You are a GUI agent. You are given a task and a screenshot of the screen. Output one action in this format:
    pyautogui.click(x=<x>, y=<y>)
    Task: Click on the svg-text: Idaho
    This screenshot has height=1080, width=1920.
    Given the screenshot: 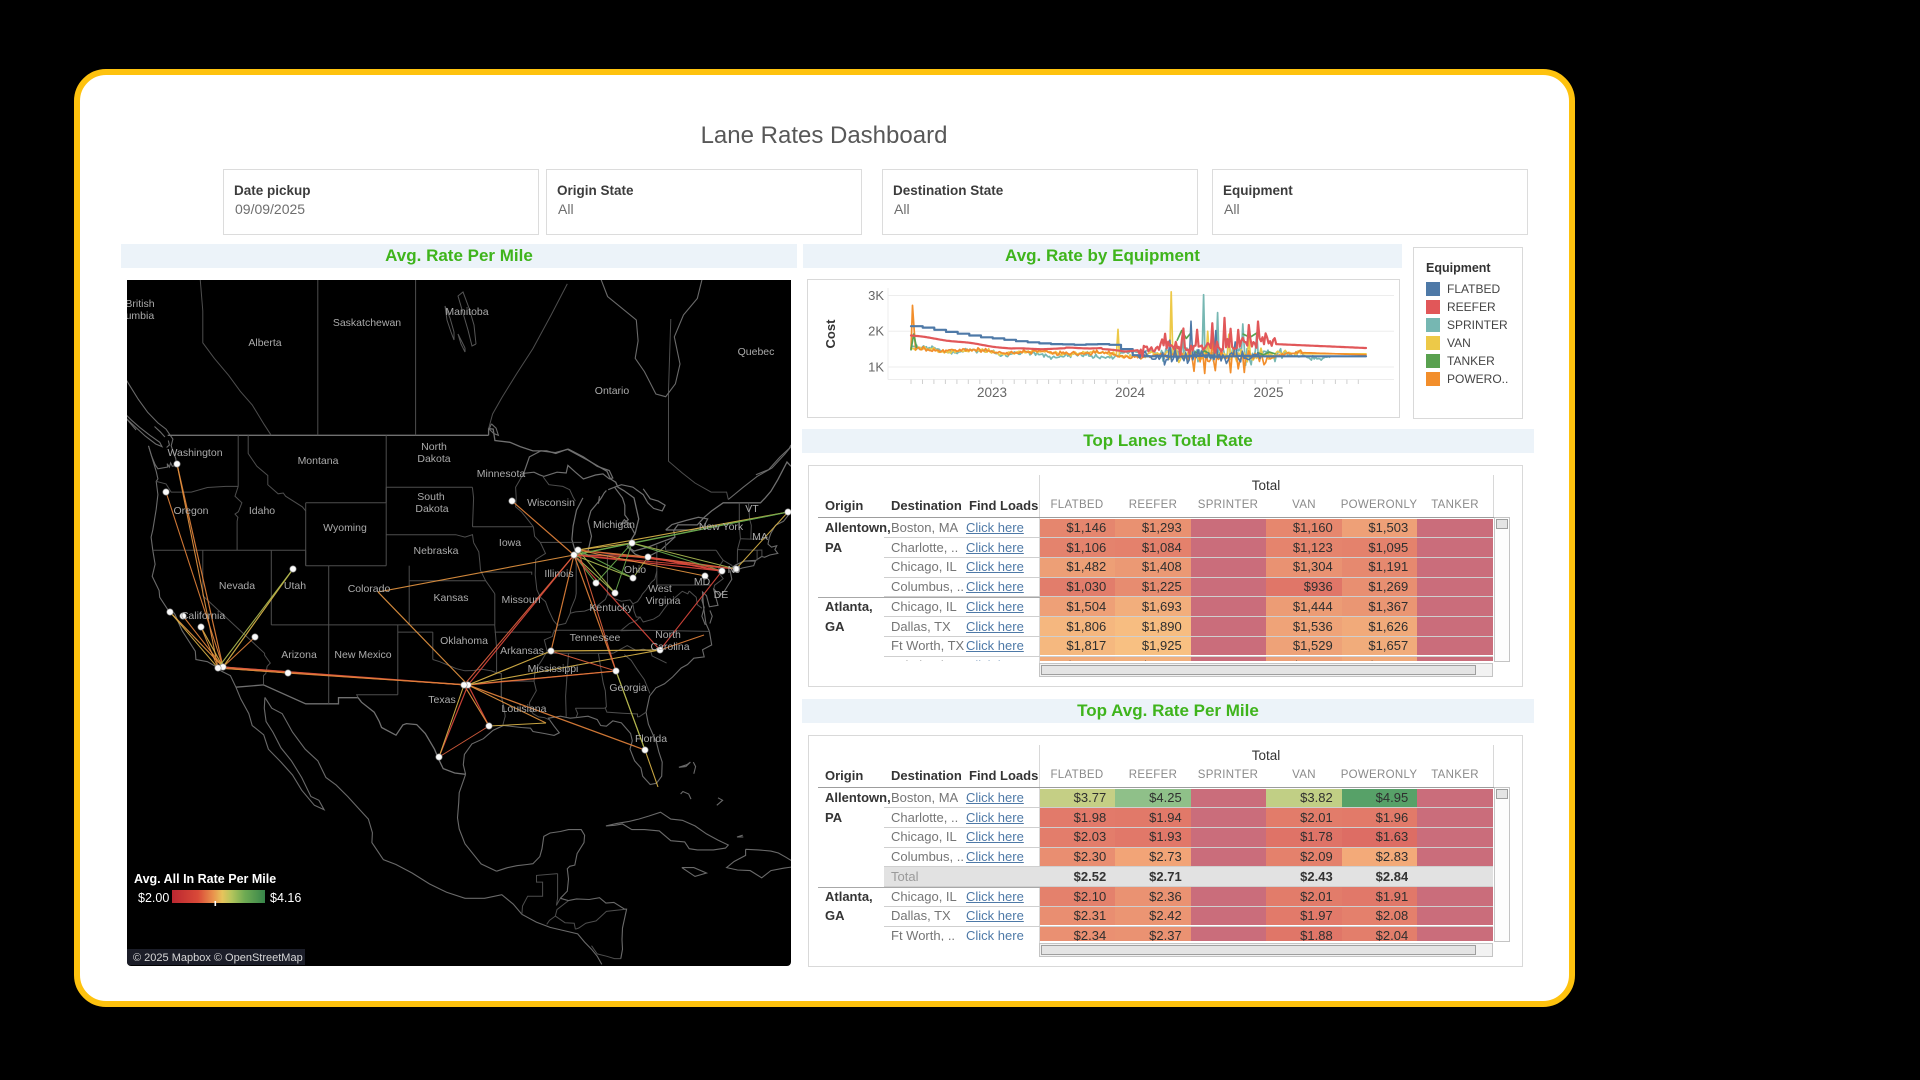 What is the action you would take?
    pyautogui.click(x=262, y=511)
    